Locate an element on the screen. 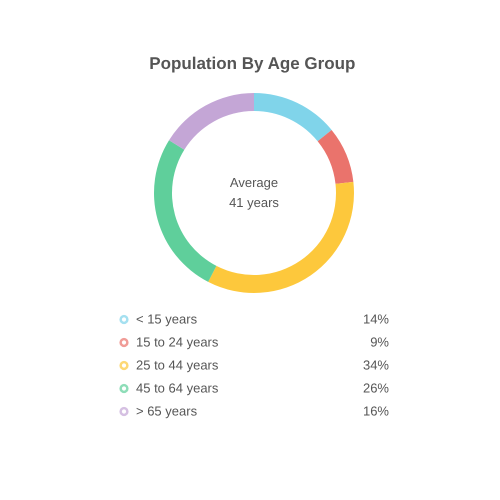  legend-label: 15 to 24 years is located at coordinates (177, 342).